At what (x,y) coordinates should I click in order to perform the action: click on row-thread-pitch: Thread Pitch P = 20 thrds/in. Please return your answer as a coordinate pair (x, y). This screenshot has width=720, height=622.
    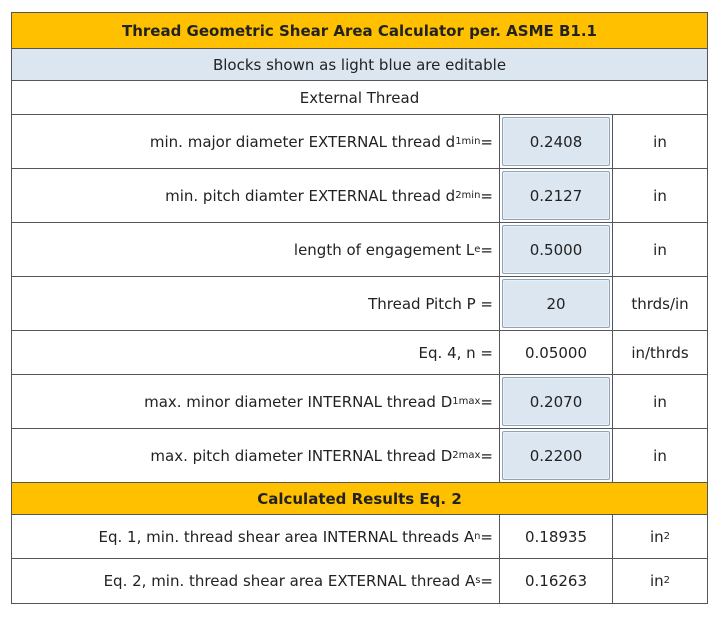
    Looking at the image, I should click on (359, 304).